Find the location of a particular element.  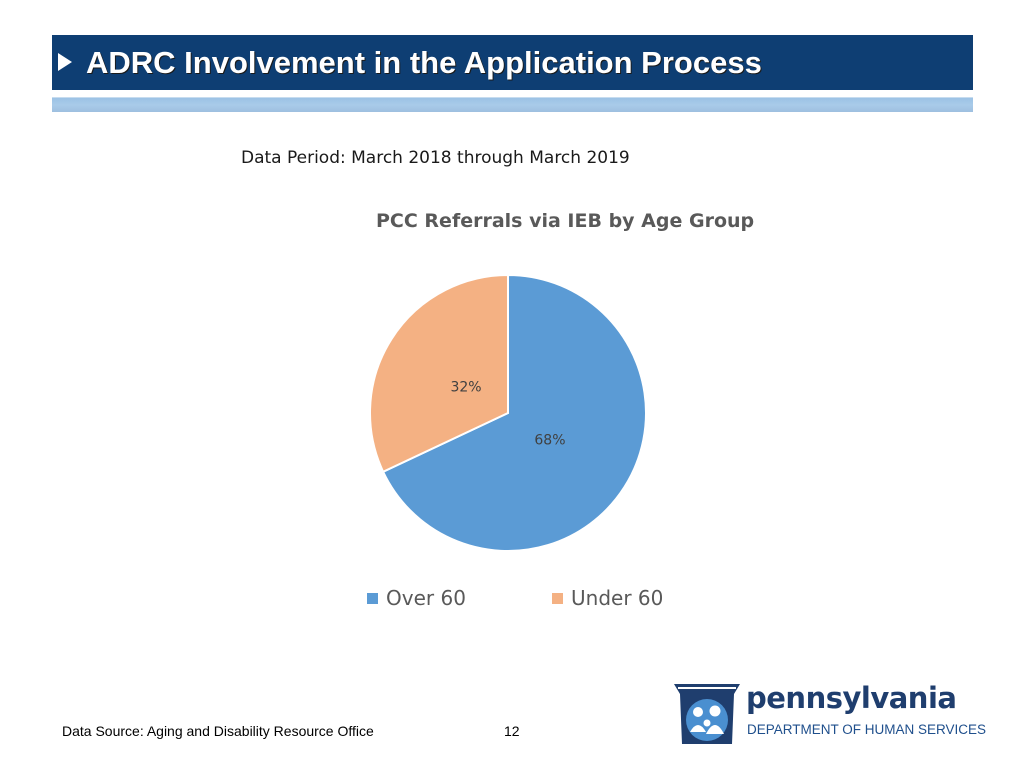

page-number: 12 is located at coordinates (512, 731).